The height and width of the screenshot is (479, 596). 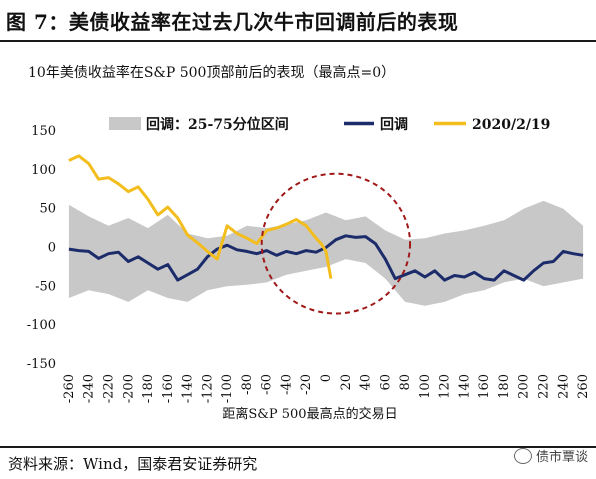 What do you see at coordinates (148, 388) in the screenshot?
I see `x-tick-label: -180` at bounding box center [148, 388].